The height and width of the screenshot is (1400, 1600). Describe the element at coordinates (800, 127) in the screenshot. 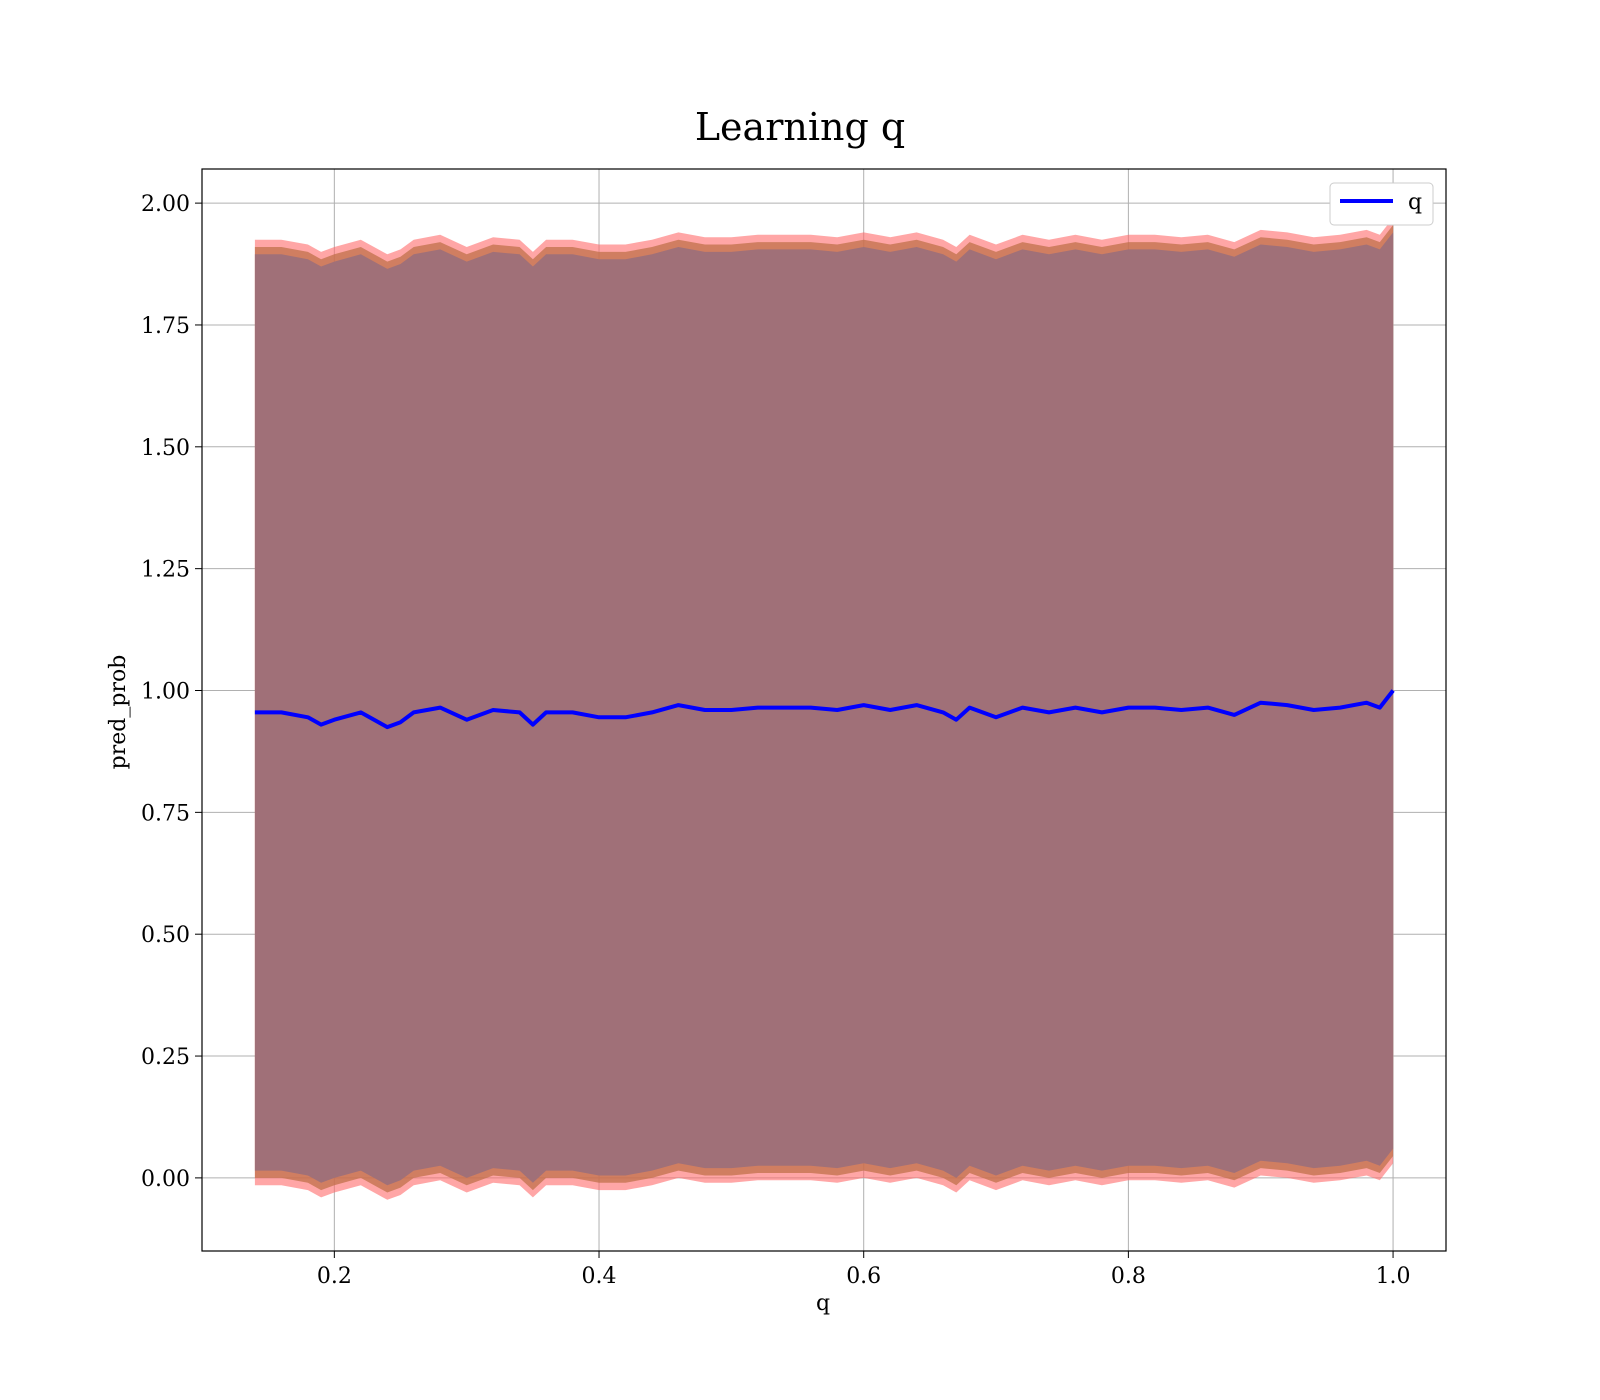

I see `chart-title: Learning q` at that location.